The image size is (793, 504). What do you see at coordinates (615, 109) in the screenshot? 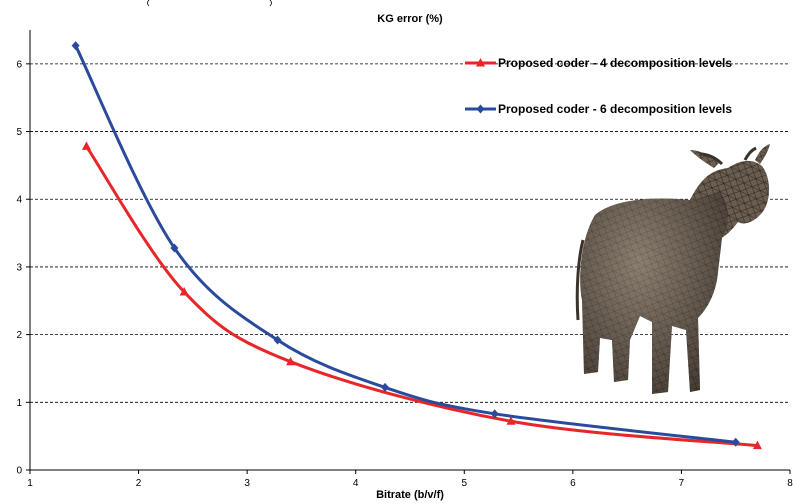
I see `legend-label: Proposed coder - 6 decomposition levels` at bounding box center [615, 109].